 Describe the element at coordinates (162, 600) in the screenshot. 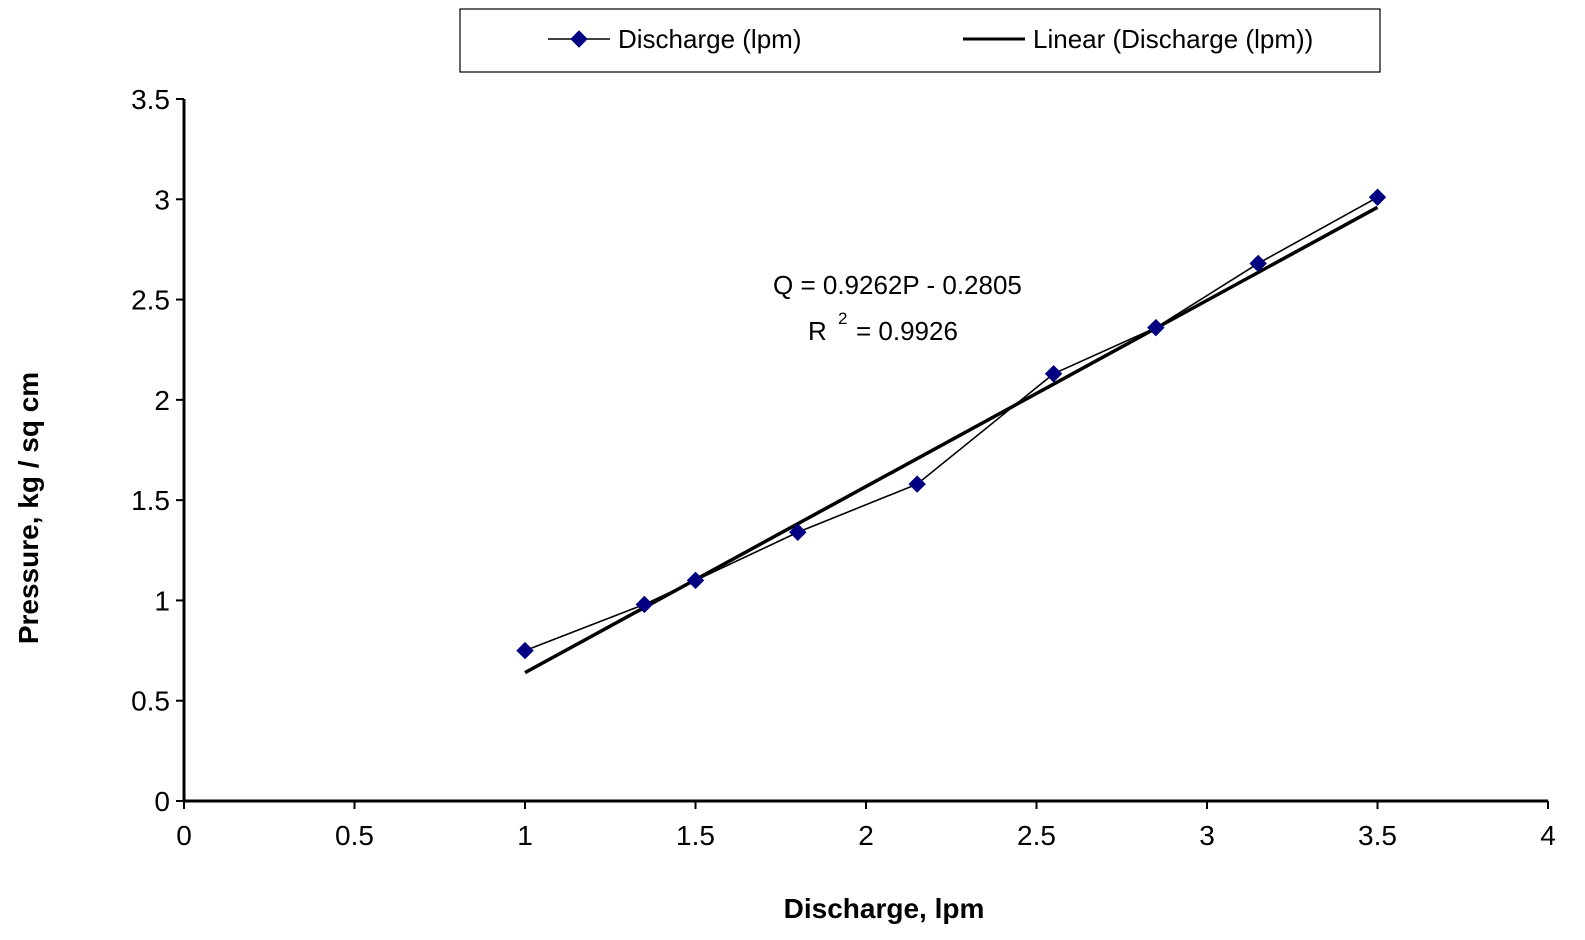

I see `y-tick-label: 1` at that location.